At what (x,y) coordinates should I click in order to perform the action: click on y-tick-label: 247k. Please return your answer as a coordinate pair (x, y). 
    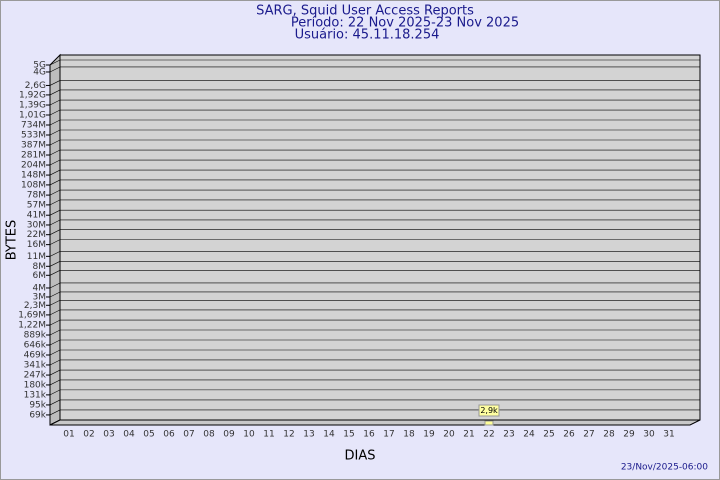
    Looking at the image, I should click on (35, 376).